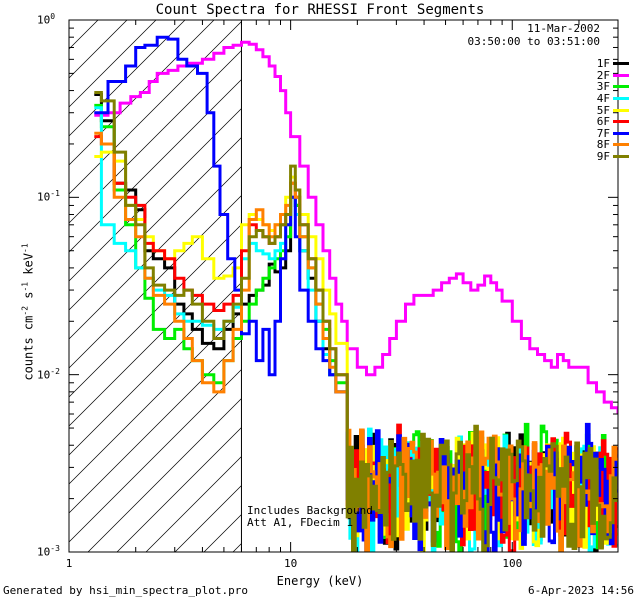 The image size is (640, 600). What do you see at coordinates (603, 110) in the screenshot?
I see `legend-label: 5F` at bounding box center [603, 110].